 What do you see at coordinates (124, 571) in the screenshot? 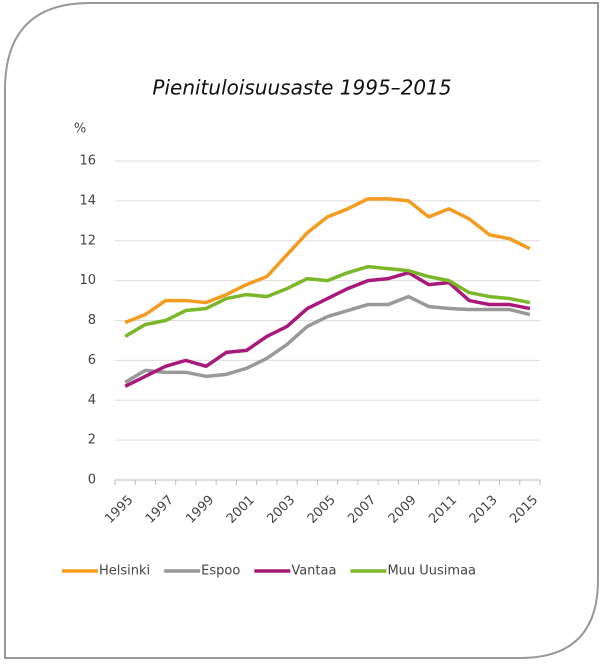
I see `legend-label: Helsinki` at bounding box center [124, 571].